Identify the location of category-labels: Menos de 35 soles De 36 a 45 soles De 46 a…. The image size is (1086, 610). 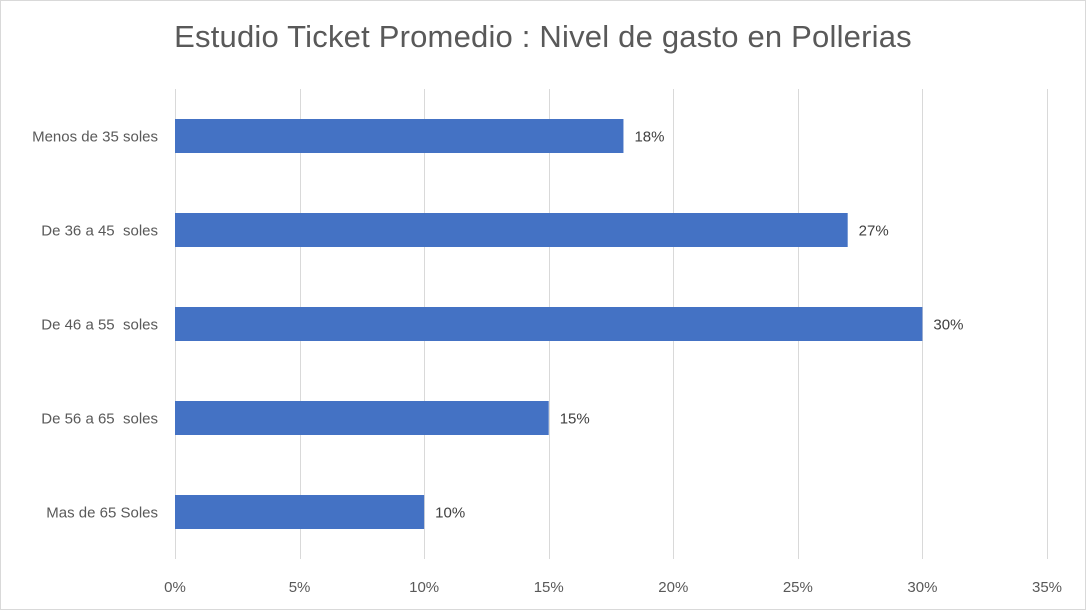
(95, 325).